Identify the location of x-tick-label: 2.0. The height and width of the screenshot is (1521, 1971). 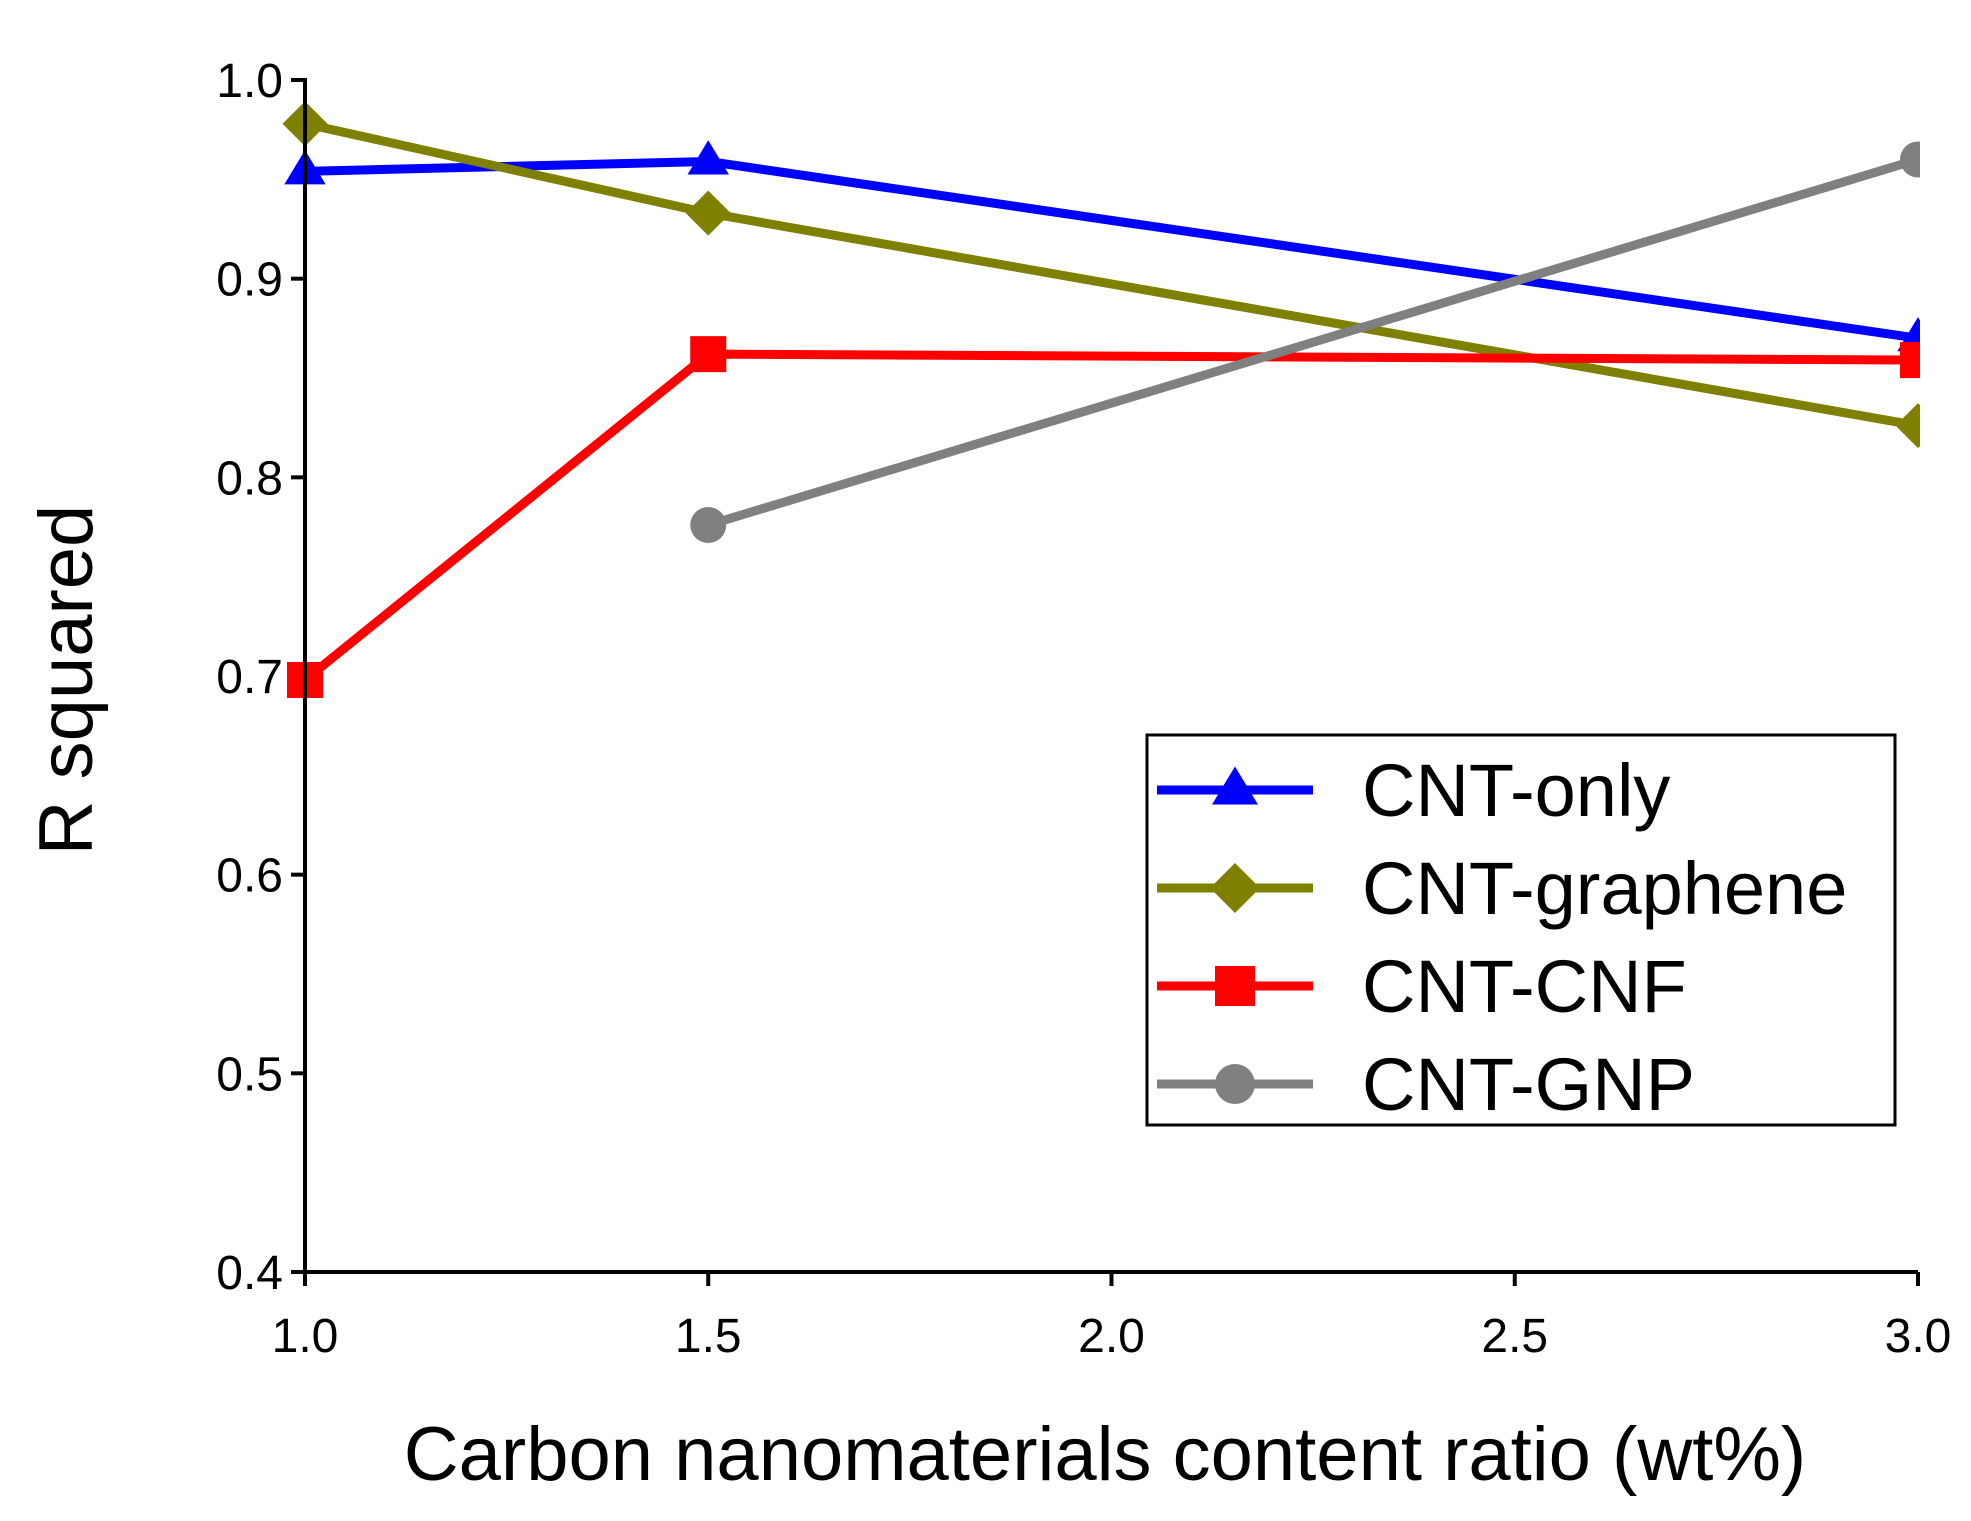
(1111, 1336).